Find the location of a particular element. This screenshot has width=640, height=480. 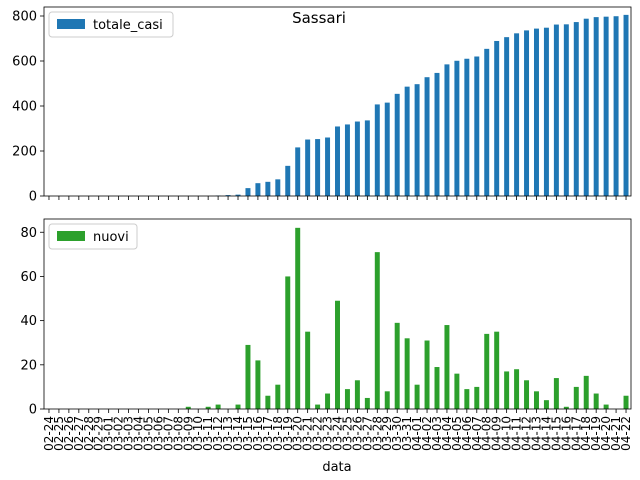

x-tick-label: 04-06 is located at coordinates (467, 433).